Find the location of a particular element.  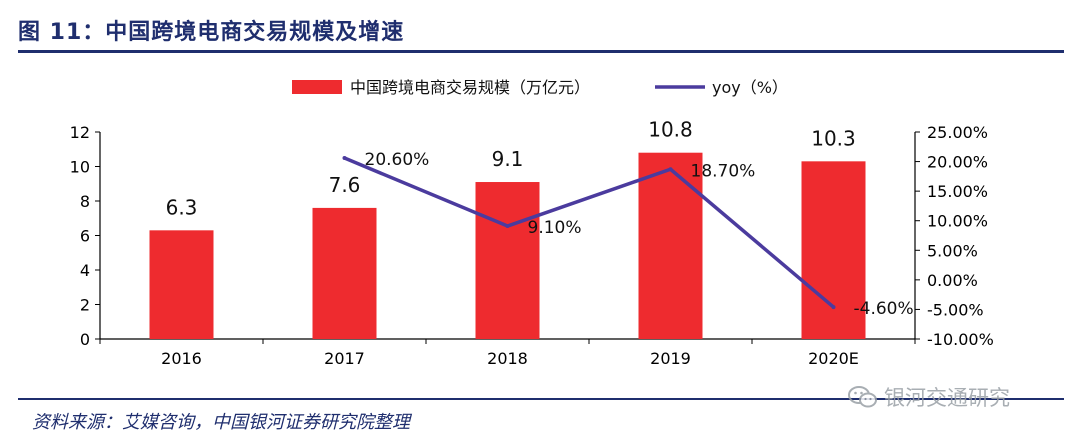

left-tick-label: 6 is located at coordinates (85, 236).